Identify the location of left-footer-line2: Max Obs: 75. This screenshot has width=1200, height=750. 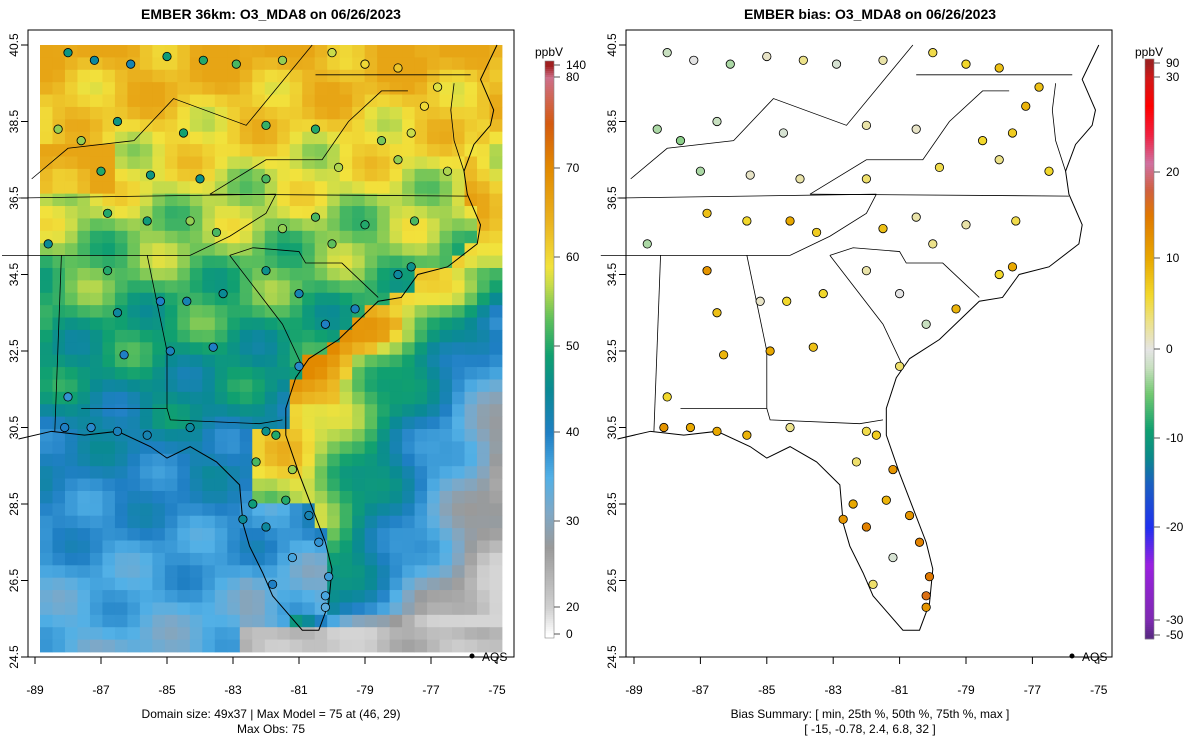
(271, 729).